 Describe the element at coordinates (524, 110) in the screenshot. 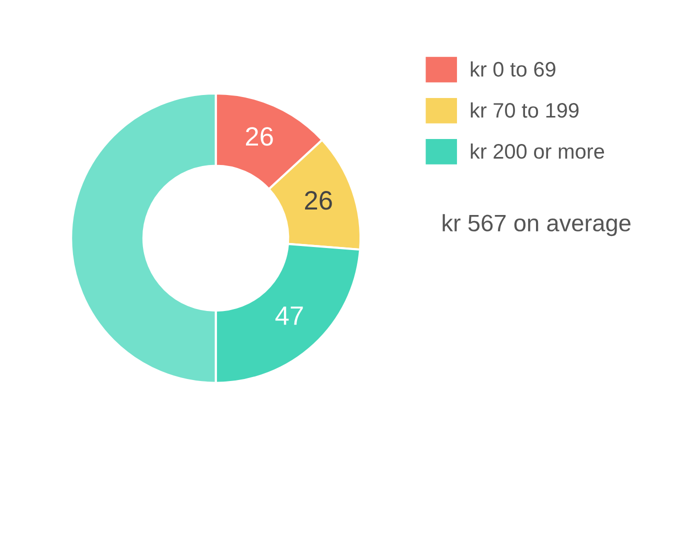

I see `legend-label: kr 70 to 199` at that location.